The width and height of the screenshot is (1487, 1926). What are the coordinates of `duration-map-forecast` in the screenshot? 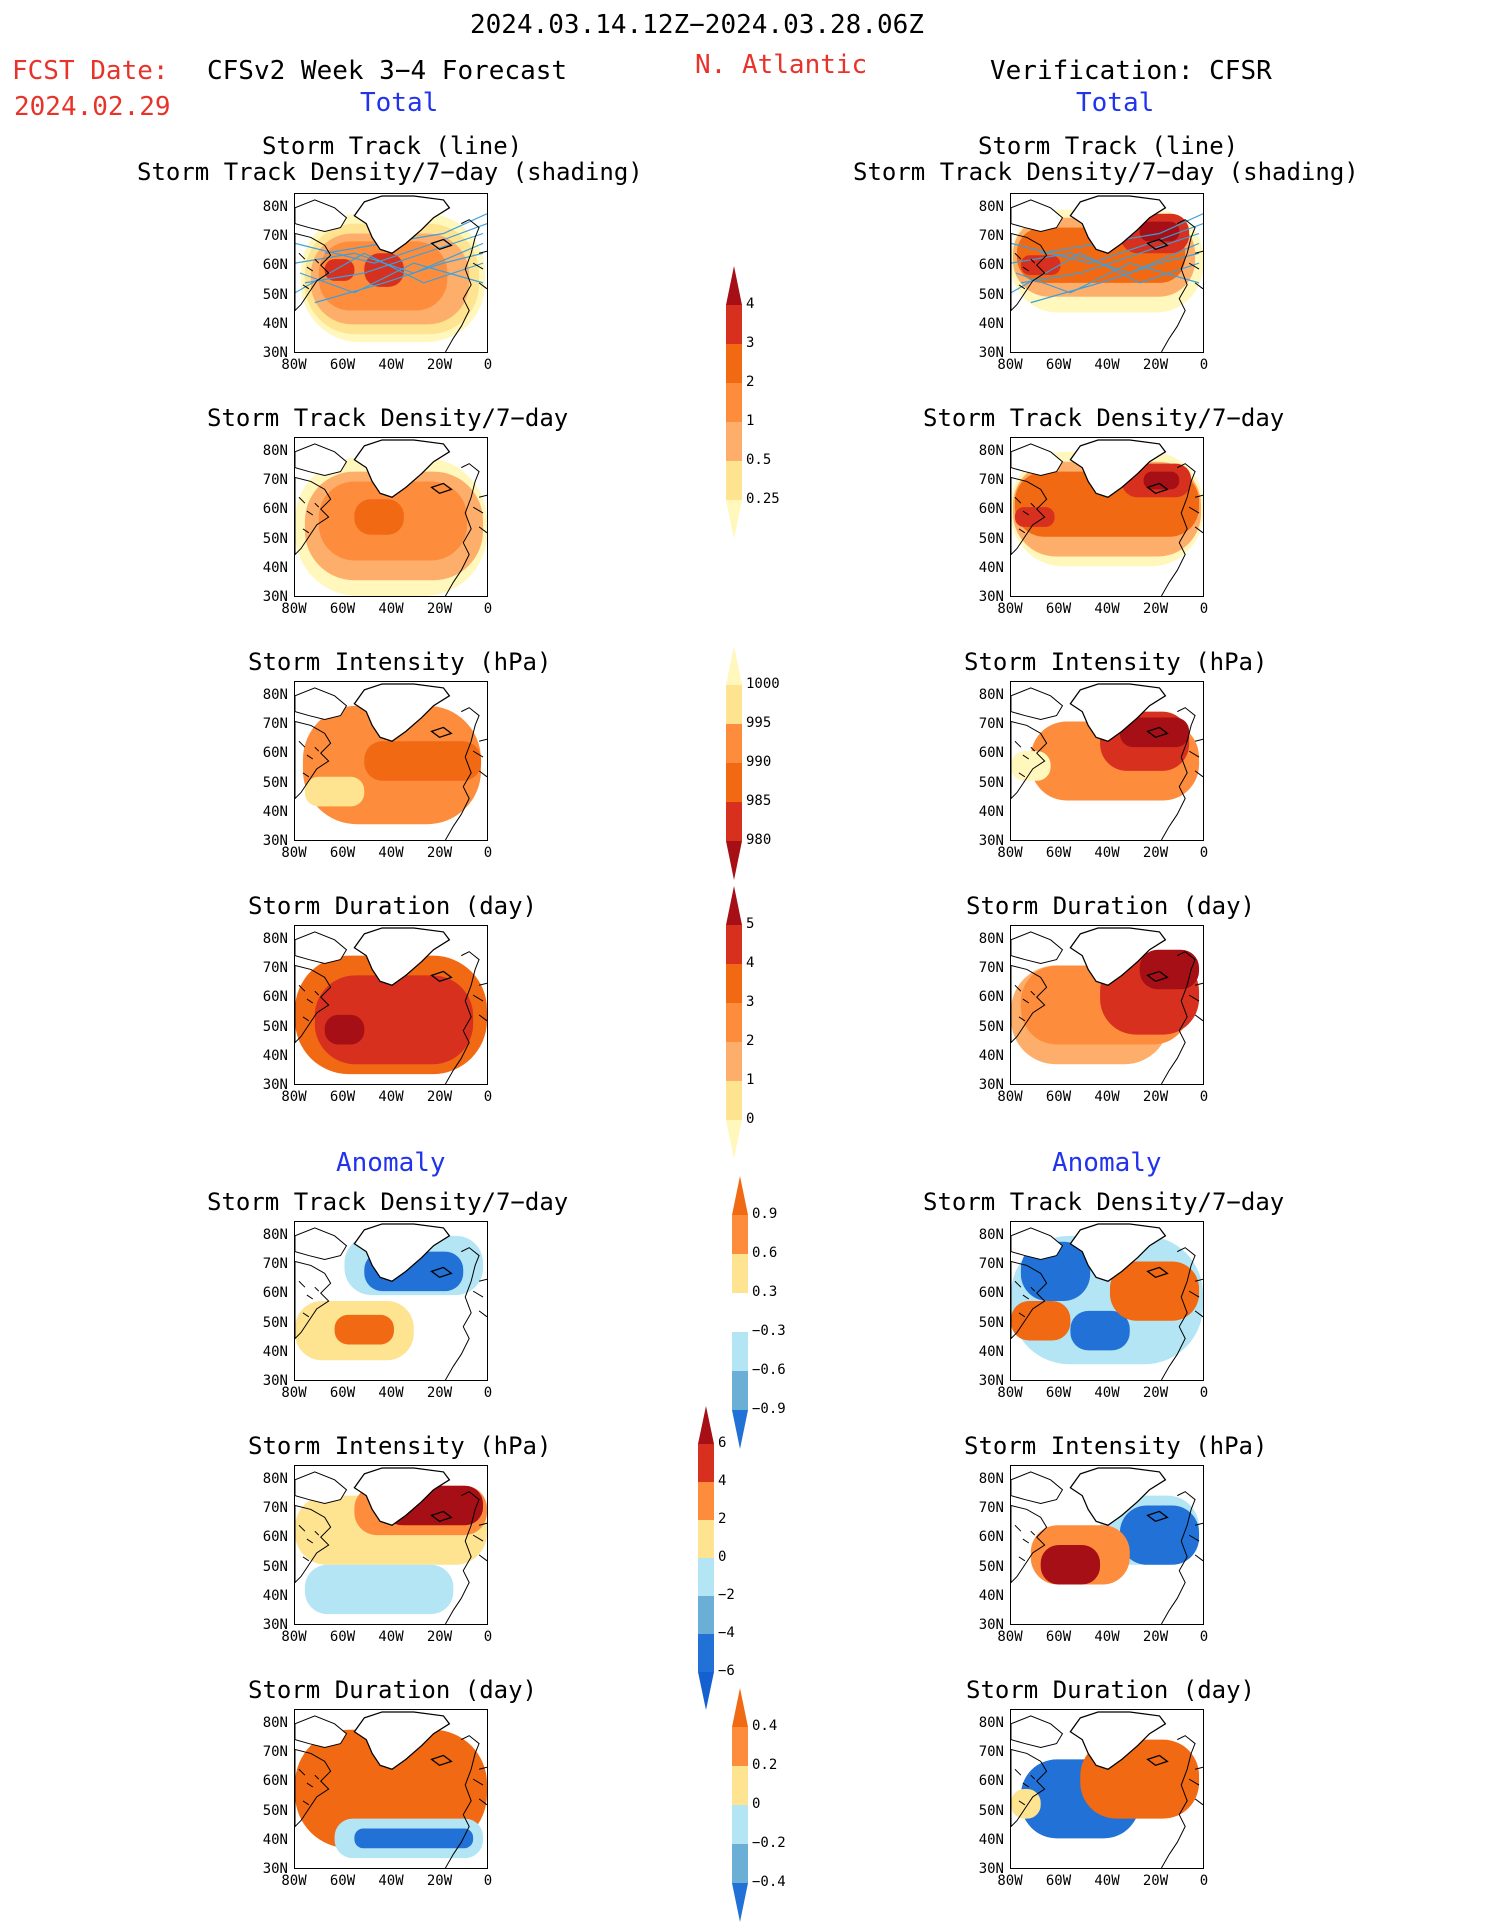 It's located at (391, 1005).